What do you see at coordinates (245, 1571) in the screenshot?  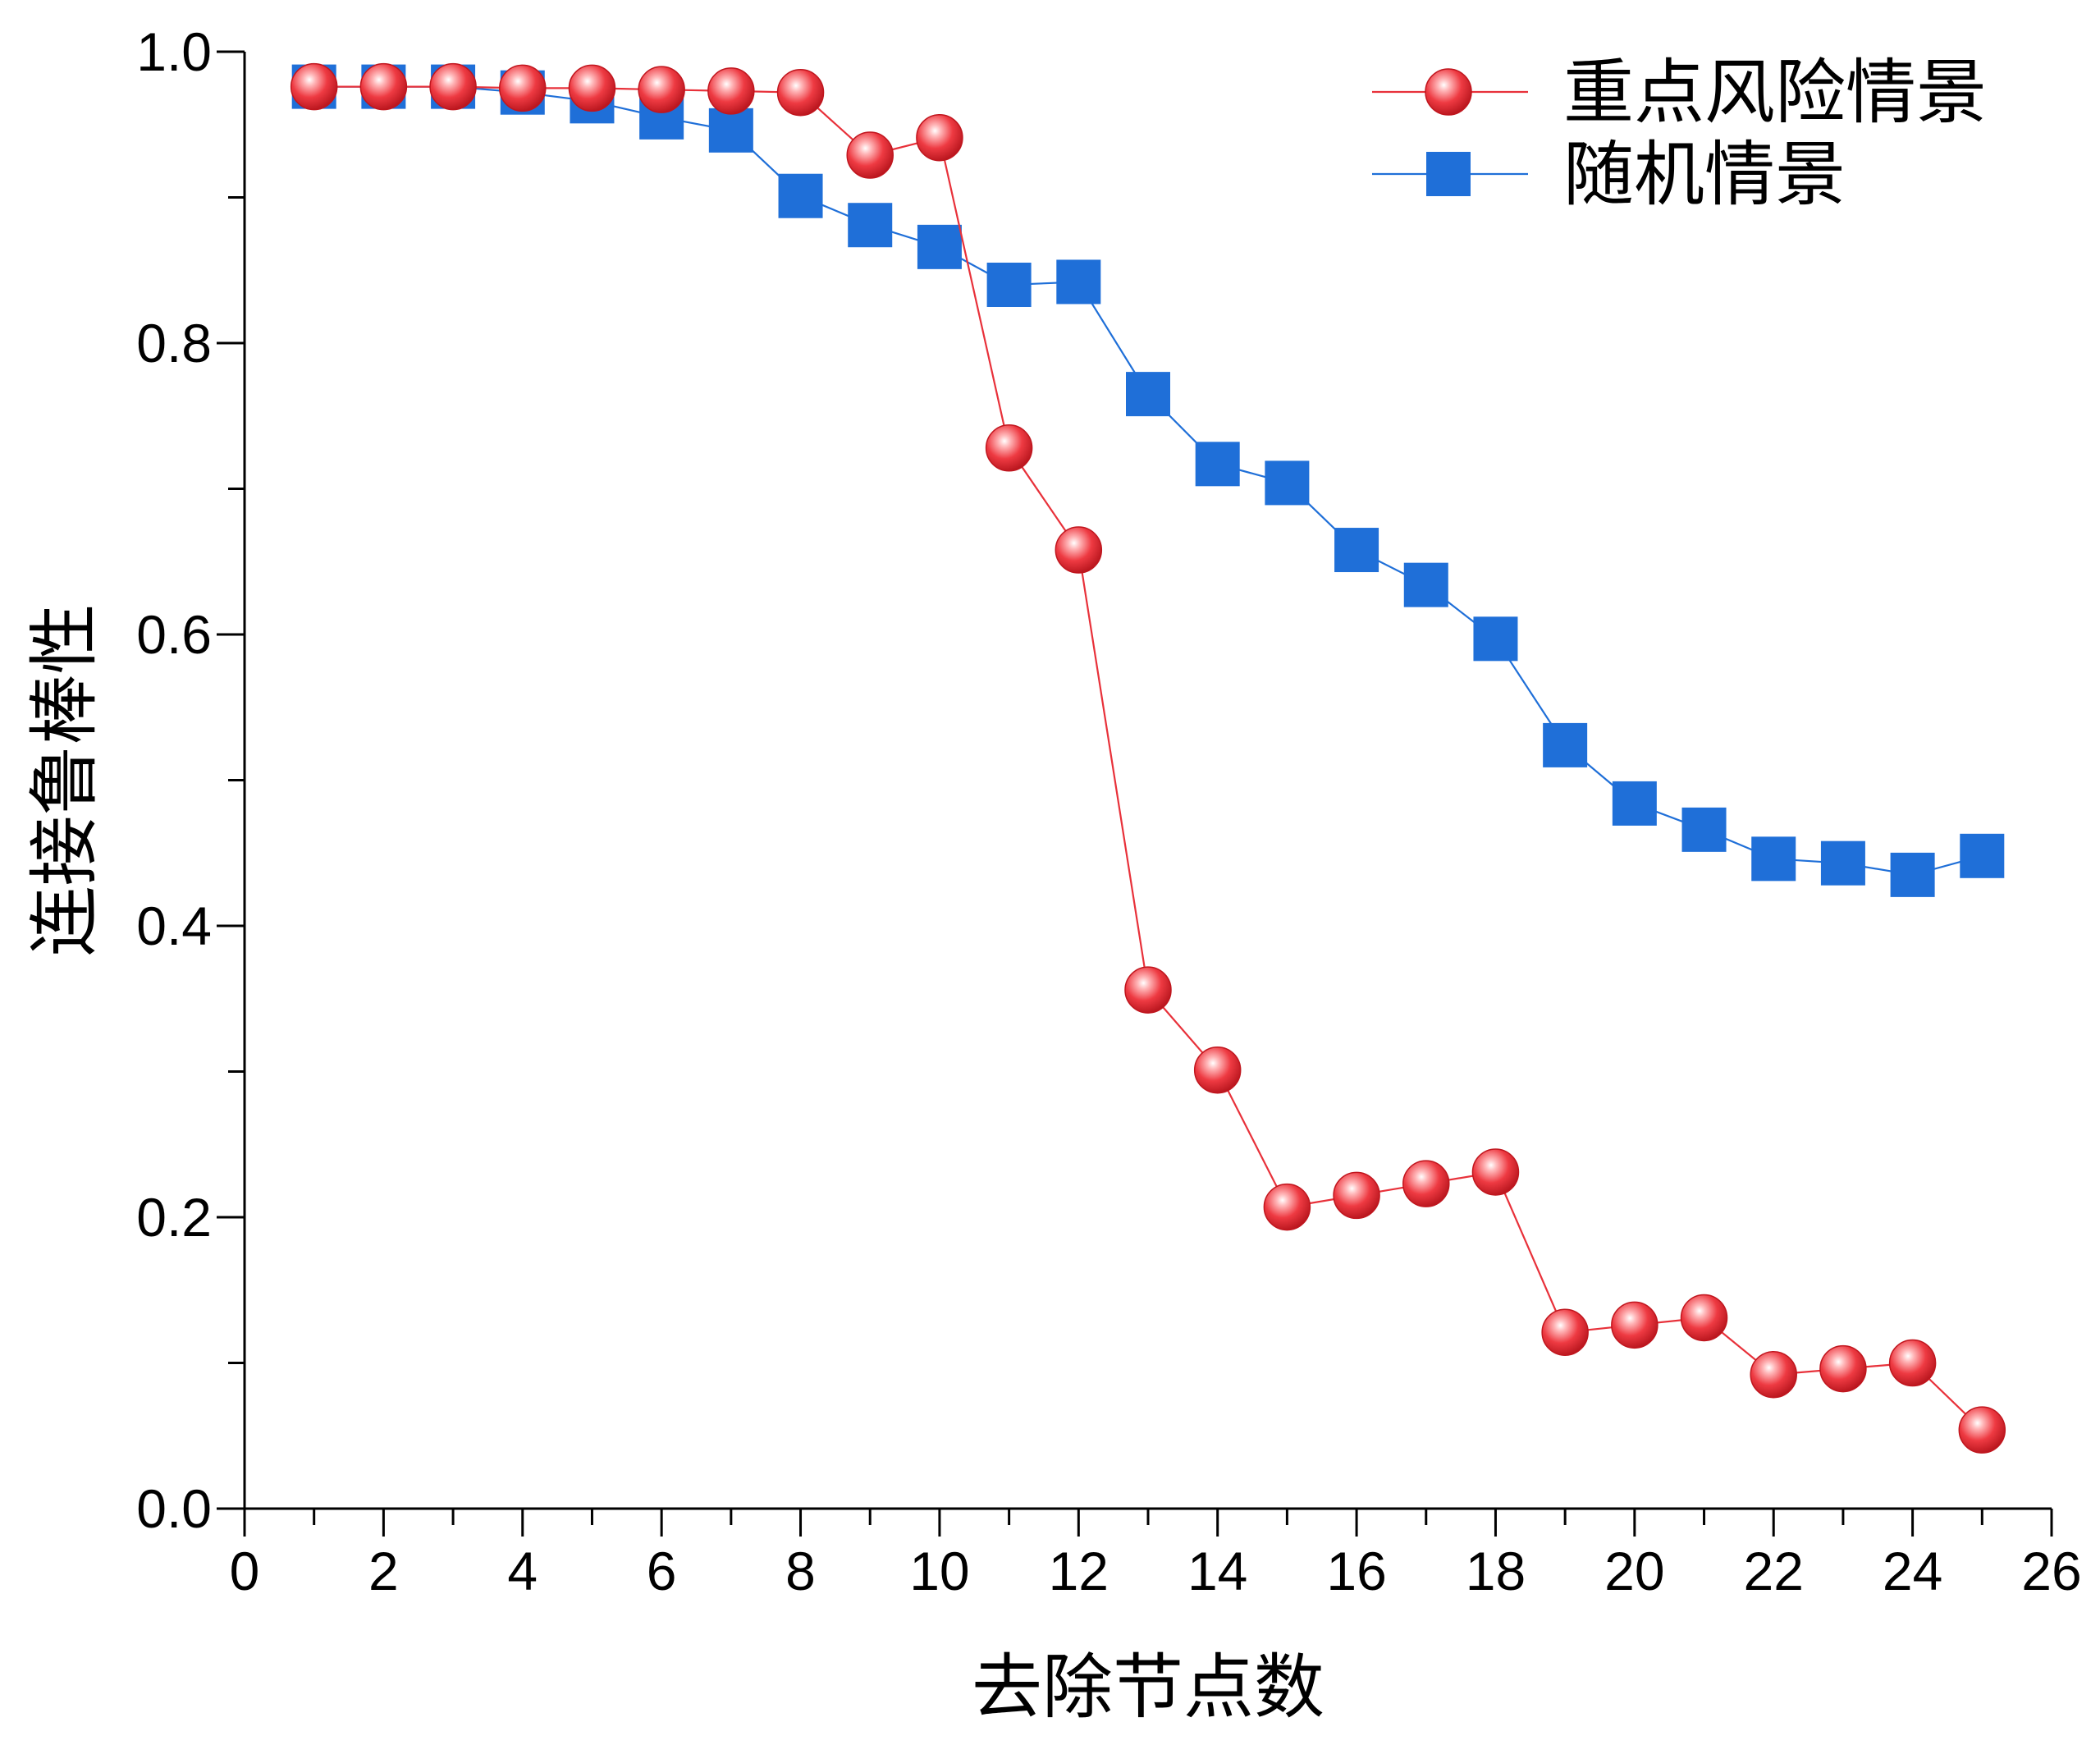 I see `x-tick-label: 0` at bounding box center [245, 1571].